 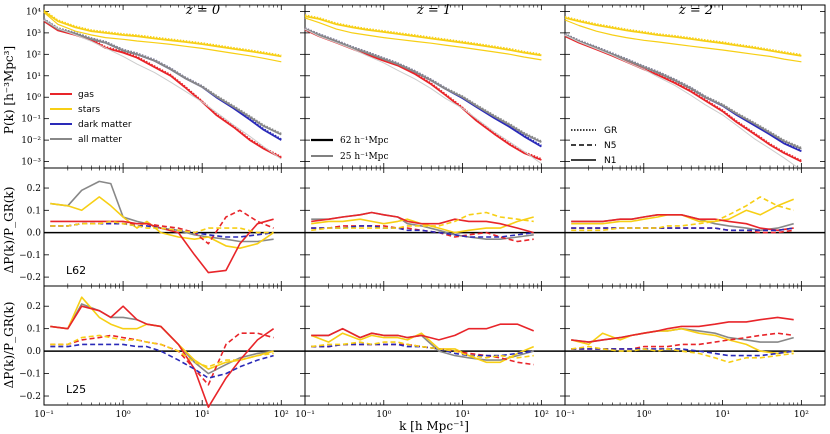 I want to click on panel-r1-c2, so click(x=695, y=227).